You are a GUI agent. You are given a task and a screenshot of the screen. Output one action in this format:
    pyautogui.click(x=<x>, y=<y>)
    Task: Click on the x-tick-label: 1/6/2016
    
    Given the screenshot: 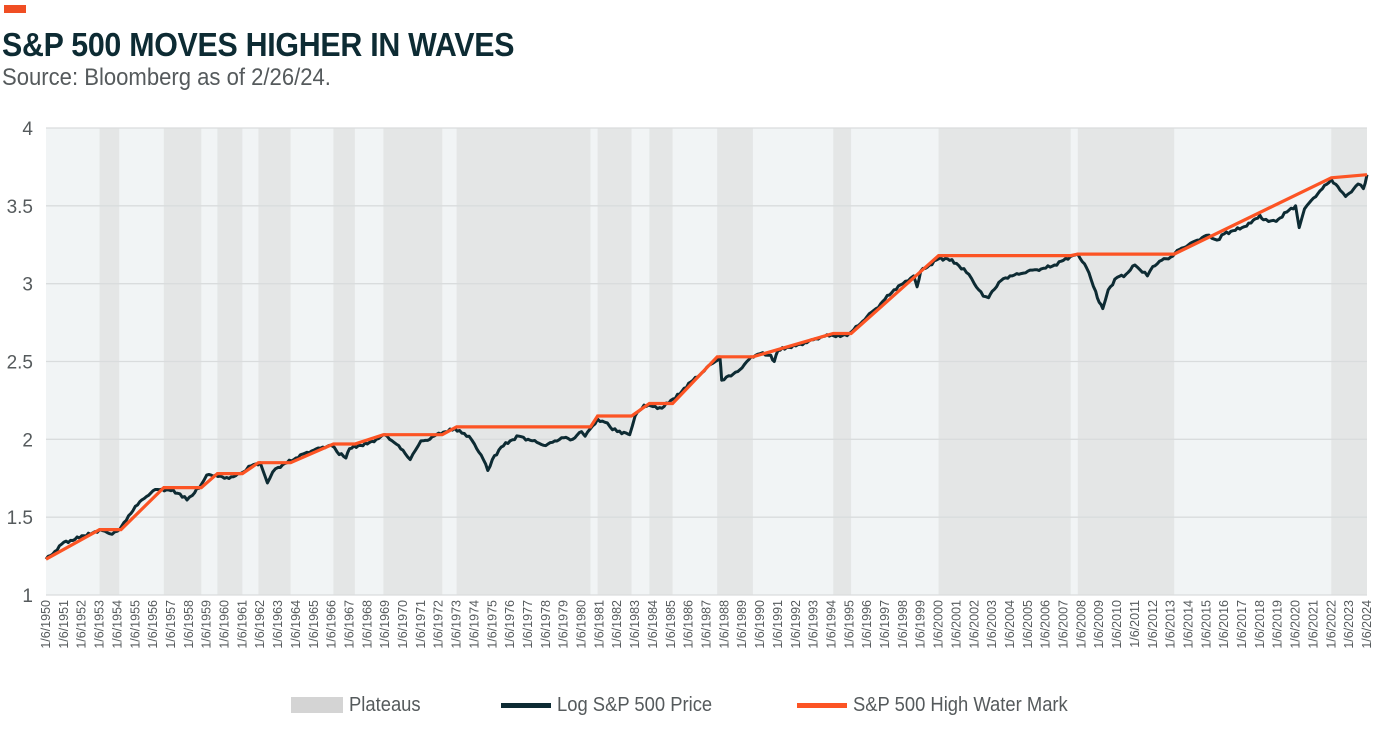 What is the action you would take?
    pyautogui.click(x=1224, y=624)
    